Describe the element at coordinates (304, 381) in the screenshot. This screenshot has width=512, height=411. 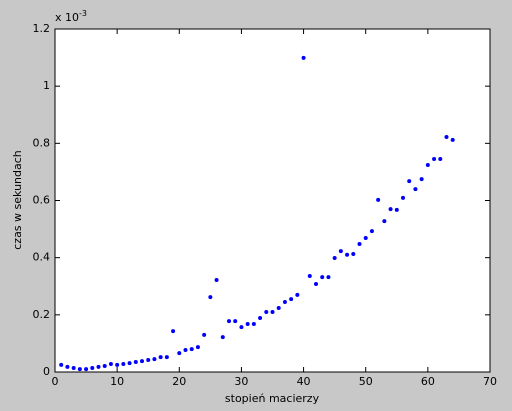
I see `x-tick-label: 40` at that location.